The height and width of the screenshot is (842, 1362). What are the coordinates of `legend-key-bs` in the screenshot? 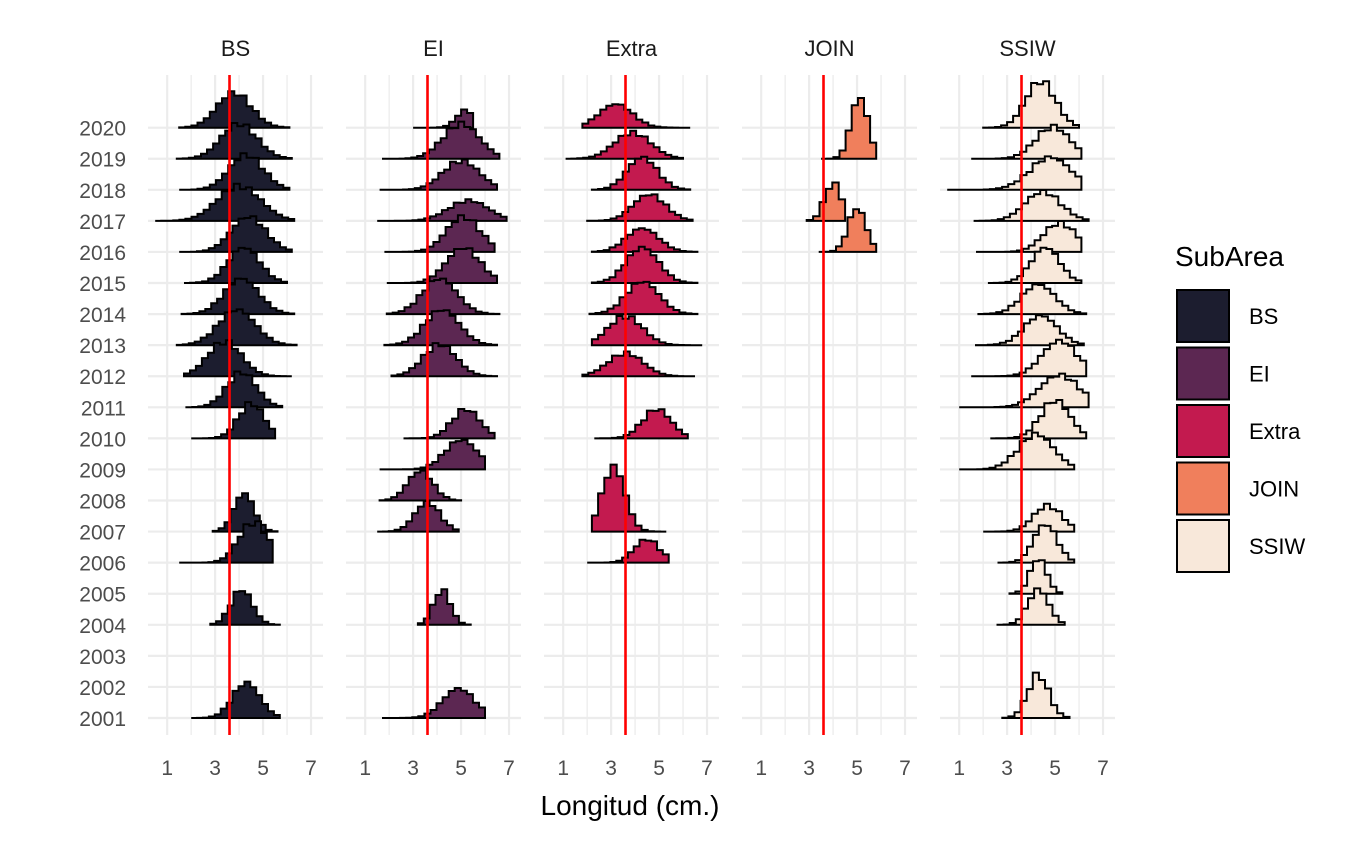 It's located at (1203, 316).